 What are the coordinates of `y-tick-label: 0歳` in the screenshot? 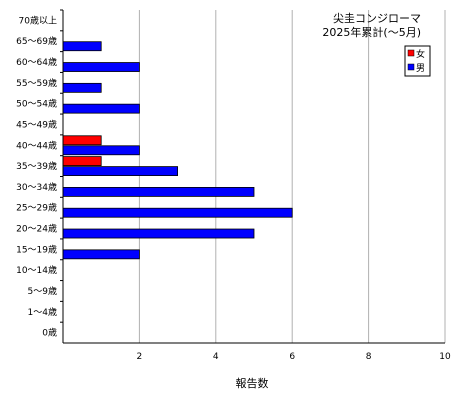 It's located at (49, 333).